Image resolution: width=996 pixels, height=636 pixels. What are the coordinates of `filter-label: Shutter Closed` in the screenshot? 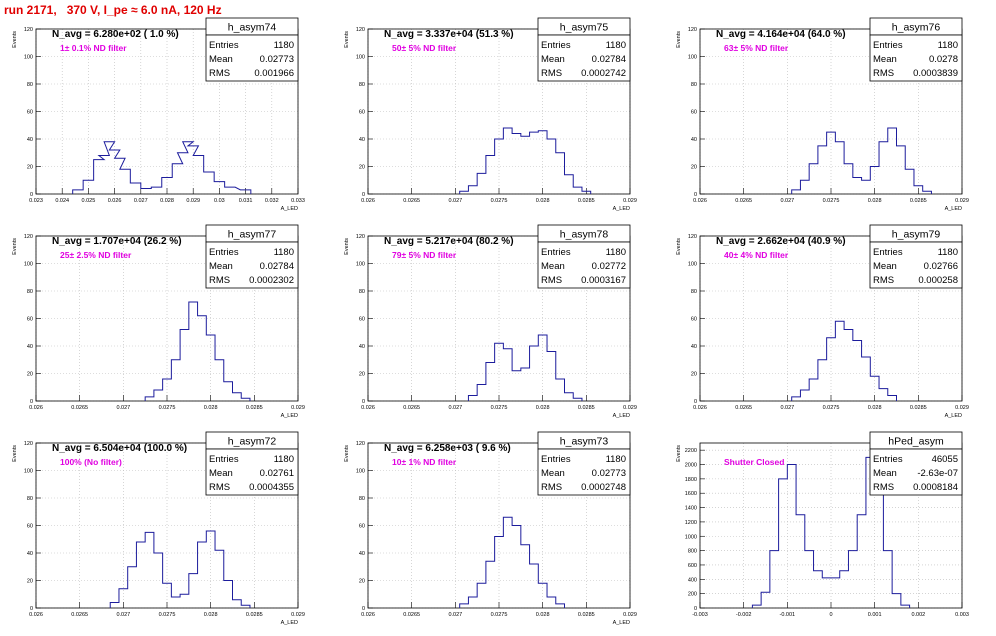 It's located at (754, 462).